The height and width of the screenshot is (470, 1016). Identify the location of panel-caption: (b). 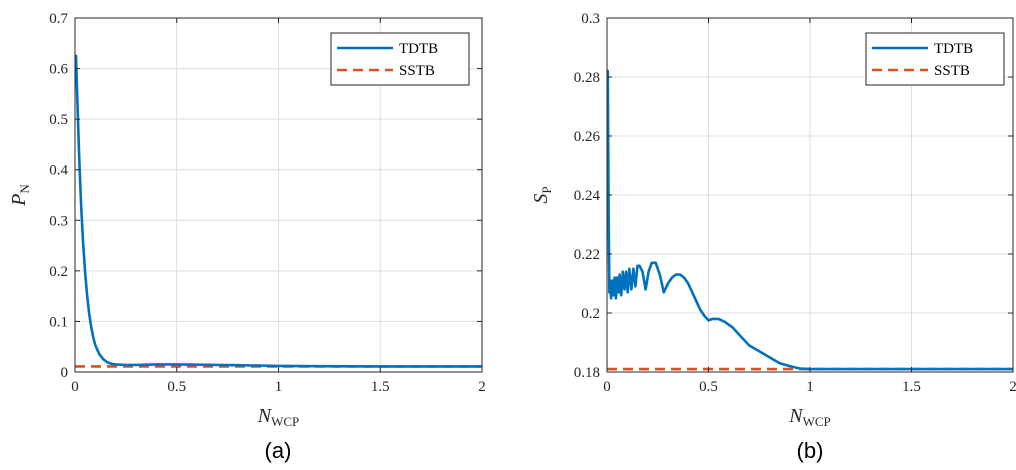
(810, 450).